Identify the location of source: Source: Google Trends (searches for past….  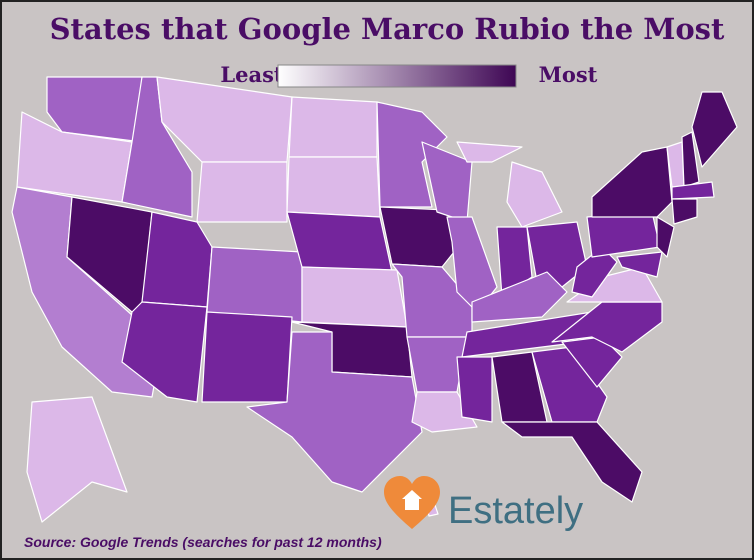
(203, 542).